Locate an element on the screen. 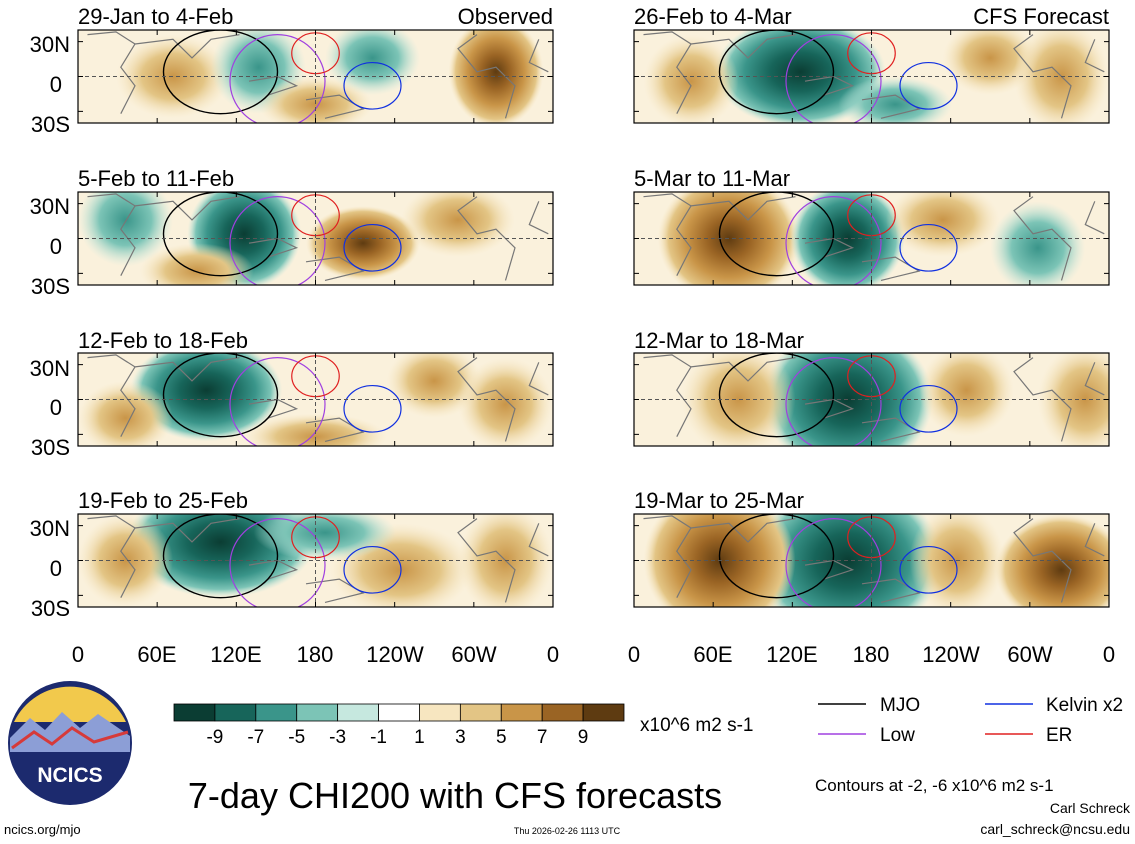  logo-sun is located at coordinates (70, 704).